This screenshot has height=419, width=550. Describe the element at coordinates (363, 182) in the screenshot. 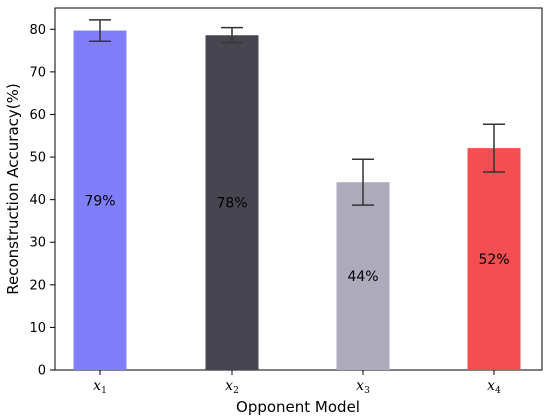

I see `error-bar-x3` at that location.